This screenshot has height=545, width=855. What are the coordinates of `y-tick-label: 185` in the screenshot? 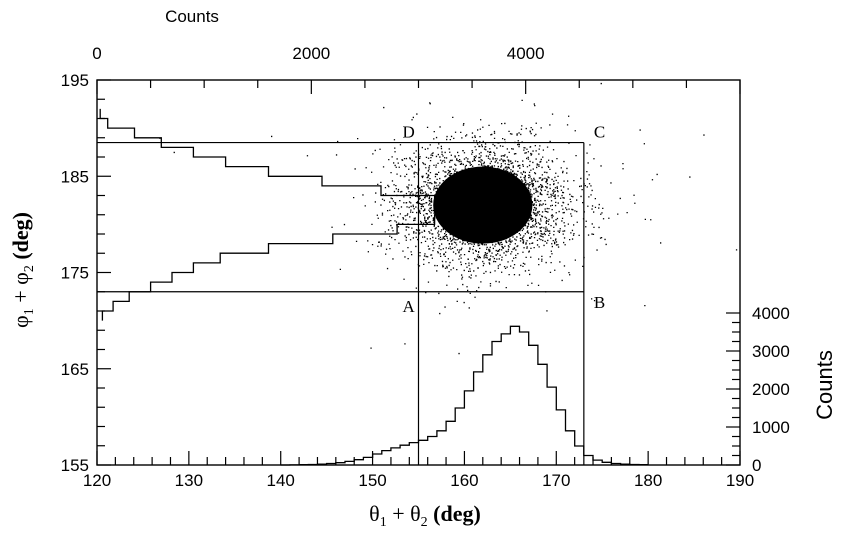 It's located at (75, 176).